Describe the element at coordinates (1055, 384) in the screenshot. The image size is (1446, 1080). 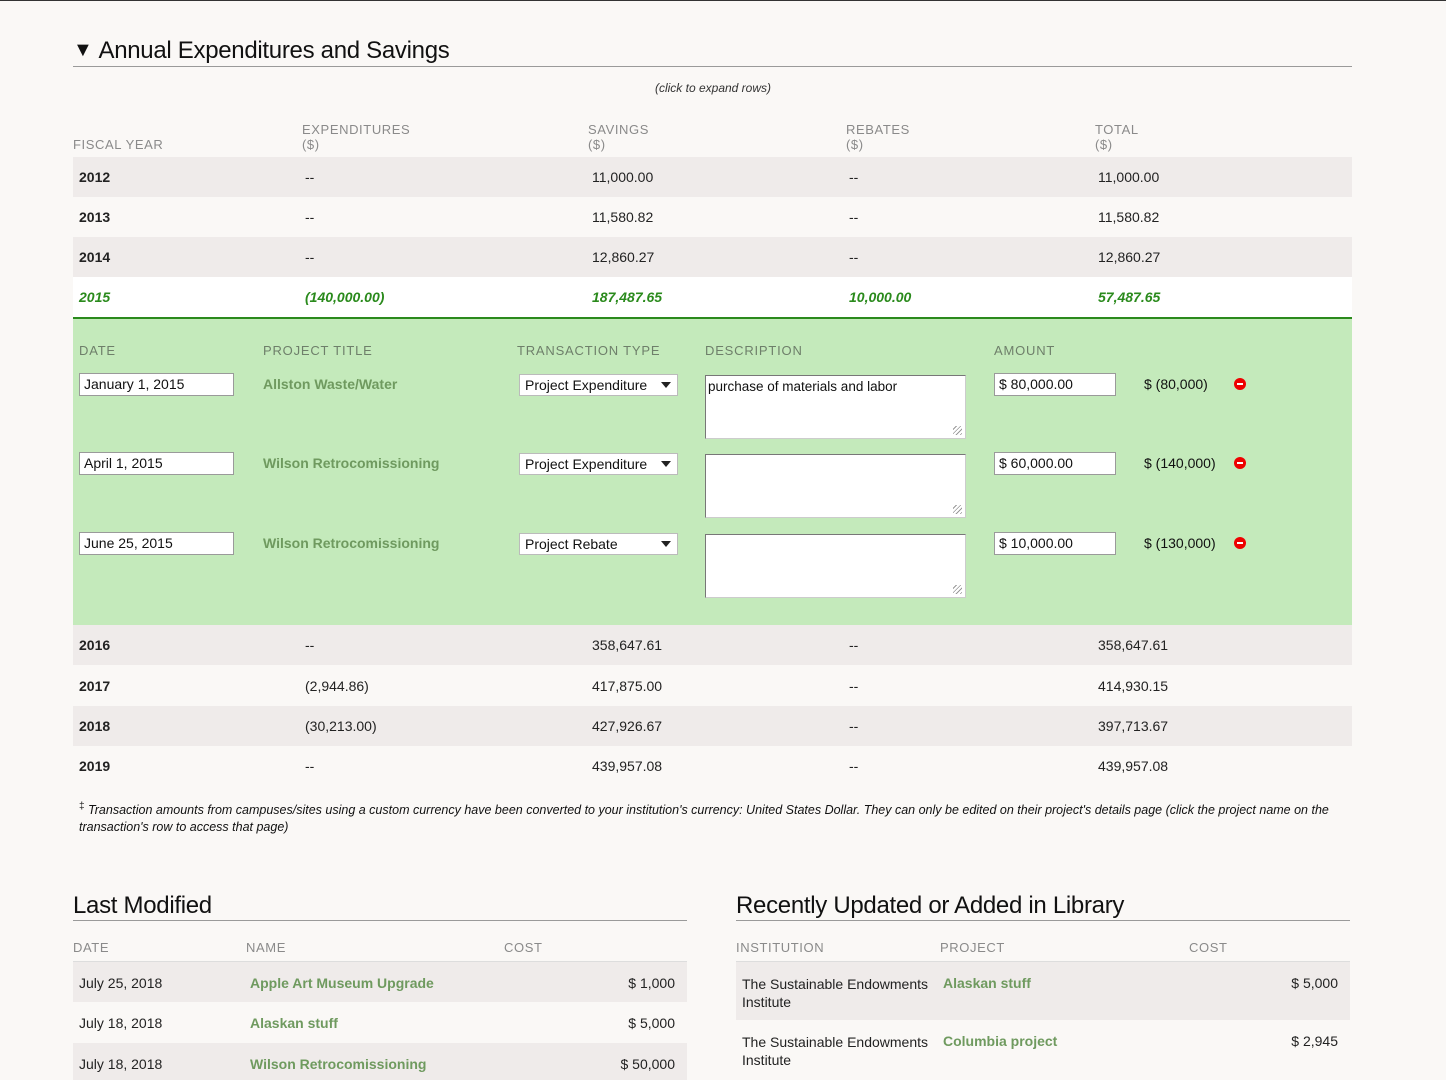
I see `tx-amount-input: $ 80,000.00` at that location.